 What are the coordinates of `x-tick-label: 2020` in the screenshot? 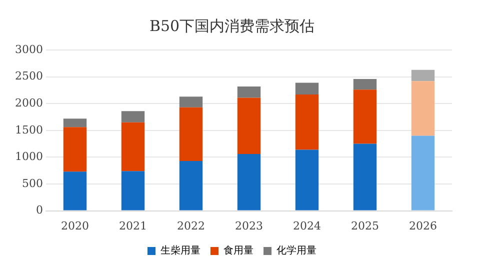 It's located at (74, 225).